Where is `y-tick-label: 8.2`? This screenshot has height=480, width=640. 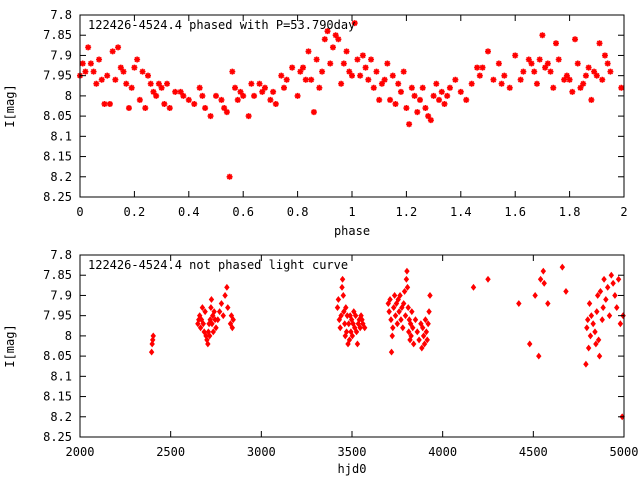
y-tick-label: 8.2 is located at coordinates (61, 417).